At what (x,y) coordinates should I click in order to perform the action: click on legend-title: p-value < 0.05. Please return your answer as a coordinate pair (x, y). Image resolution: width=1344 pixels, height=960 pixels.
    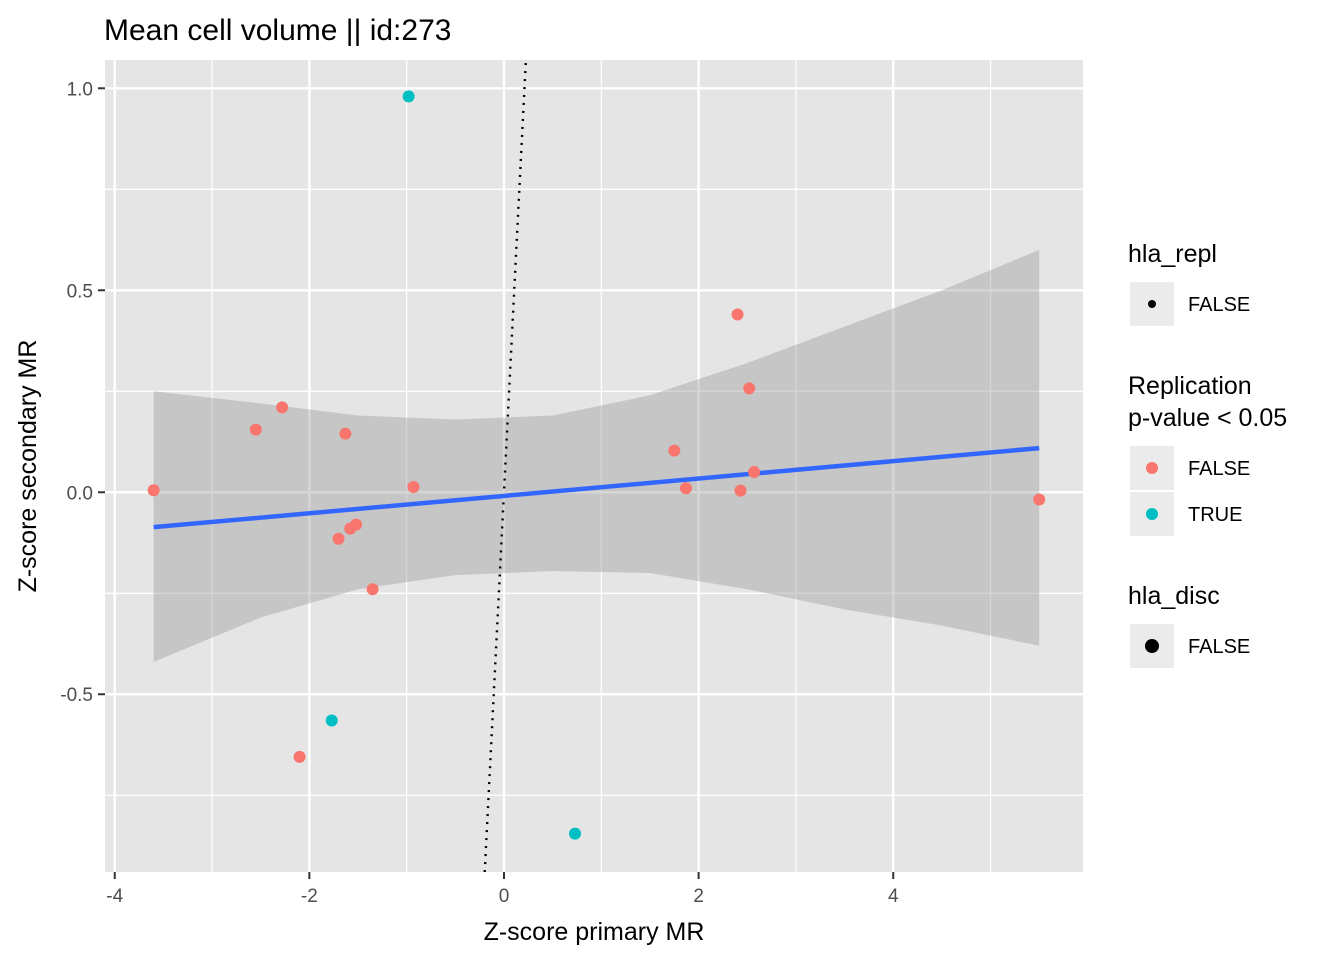
    Looking at the image, I should click on (1207, 418).